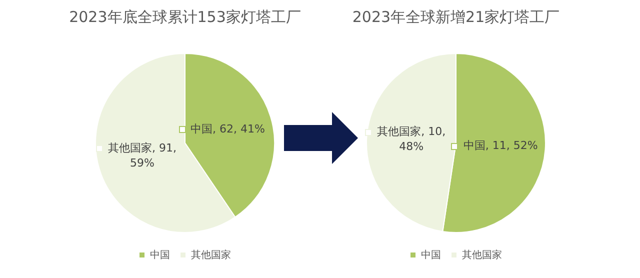 The width and height of the screenshot is (640, 278). What do you see at coordinates (456, 17) in the screenshot?
I see `chart-title: 2023年全球新增21家灯塔工厂` at bounding box center [456, 17].